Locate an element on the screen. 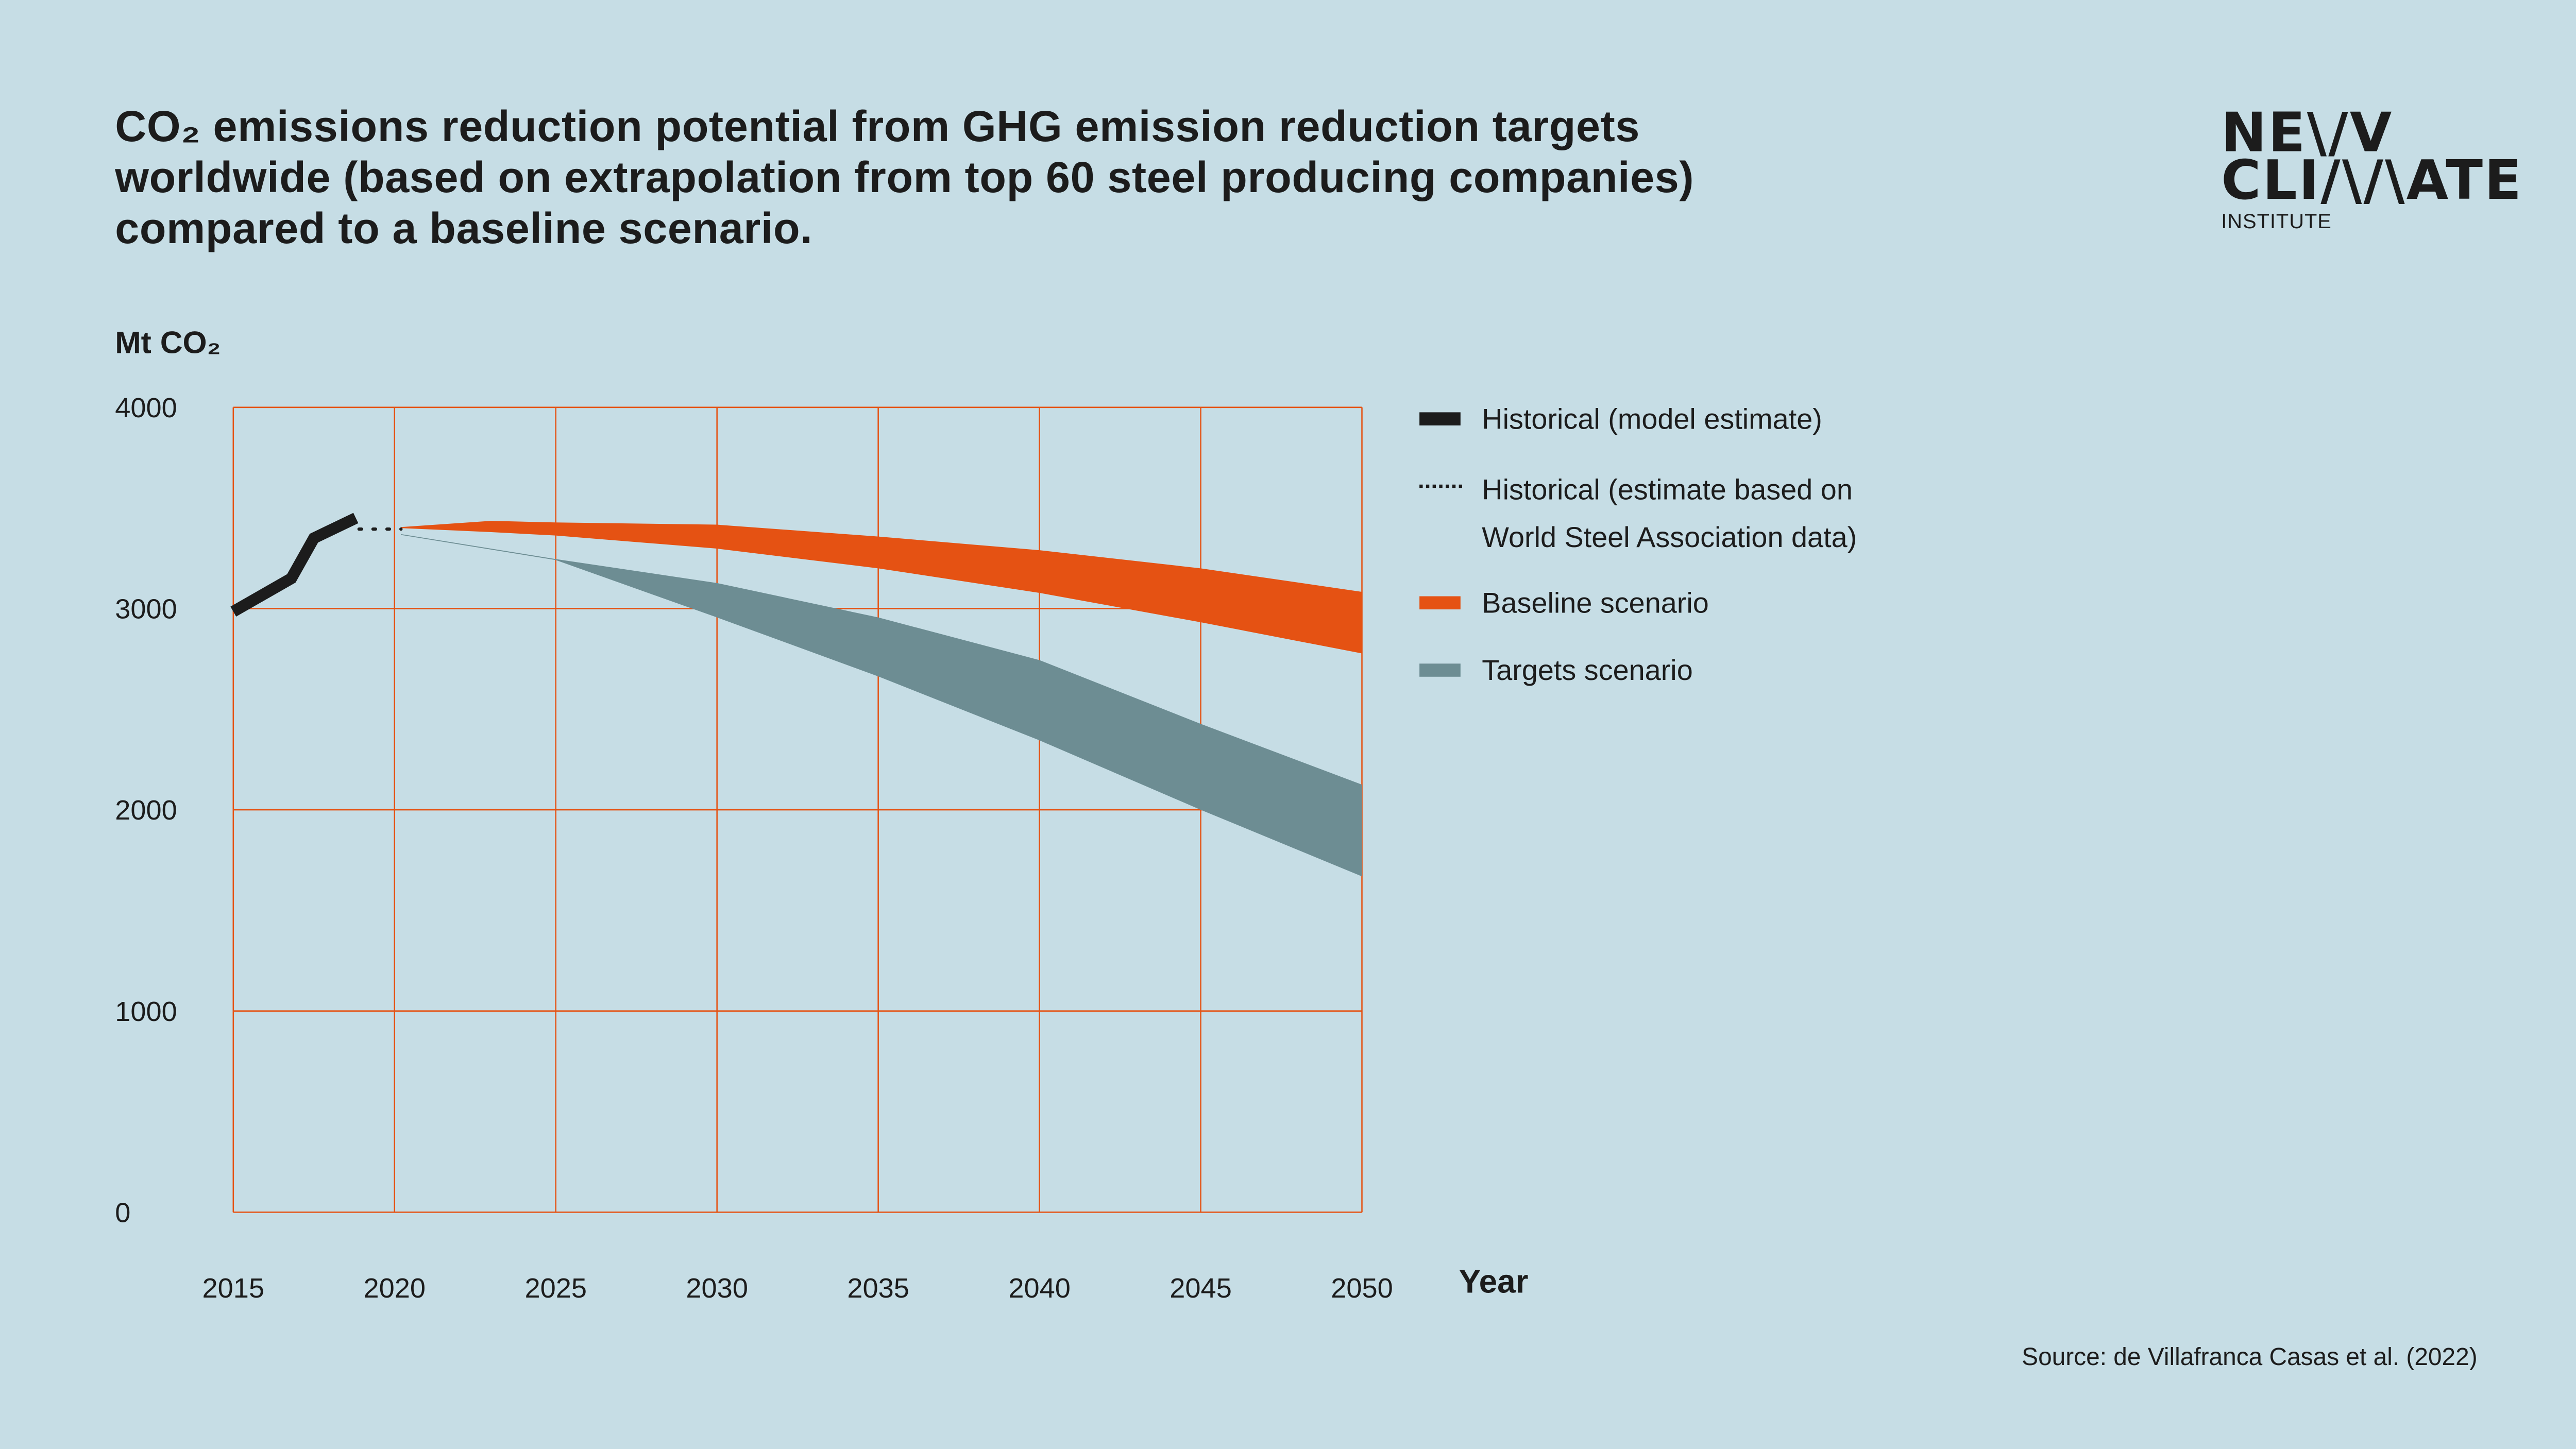 The height and width of the screenshot is (1449, 2576). x-tick-label: 2040 is located at coordinates (1039, 1288).